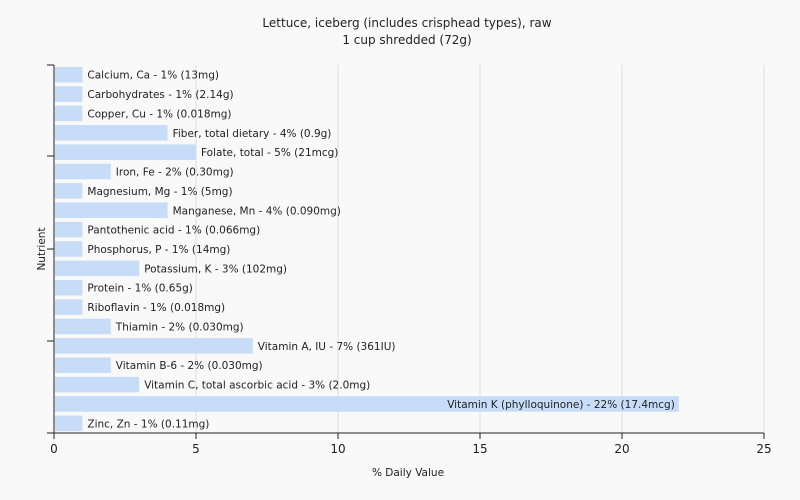  Describe the element at coordinates (69, 287) in the screenshot. I see `bar-protein` at that location.